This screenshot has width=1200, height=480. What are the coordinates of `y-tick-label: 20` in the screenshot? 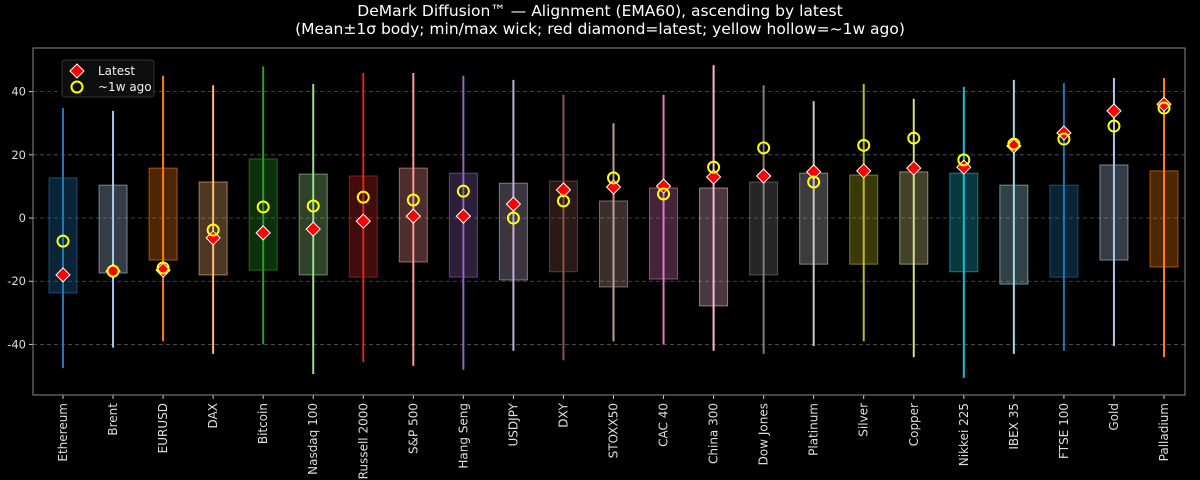 It's located at (18, 155).